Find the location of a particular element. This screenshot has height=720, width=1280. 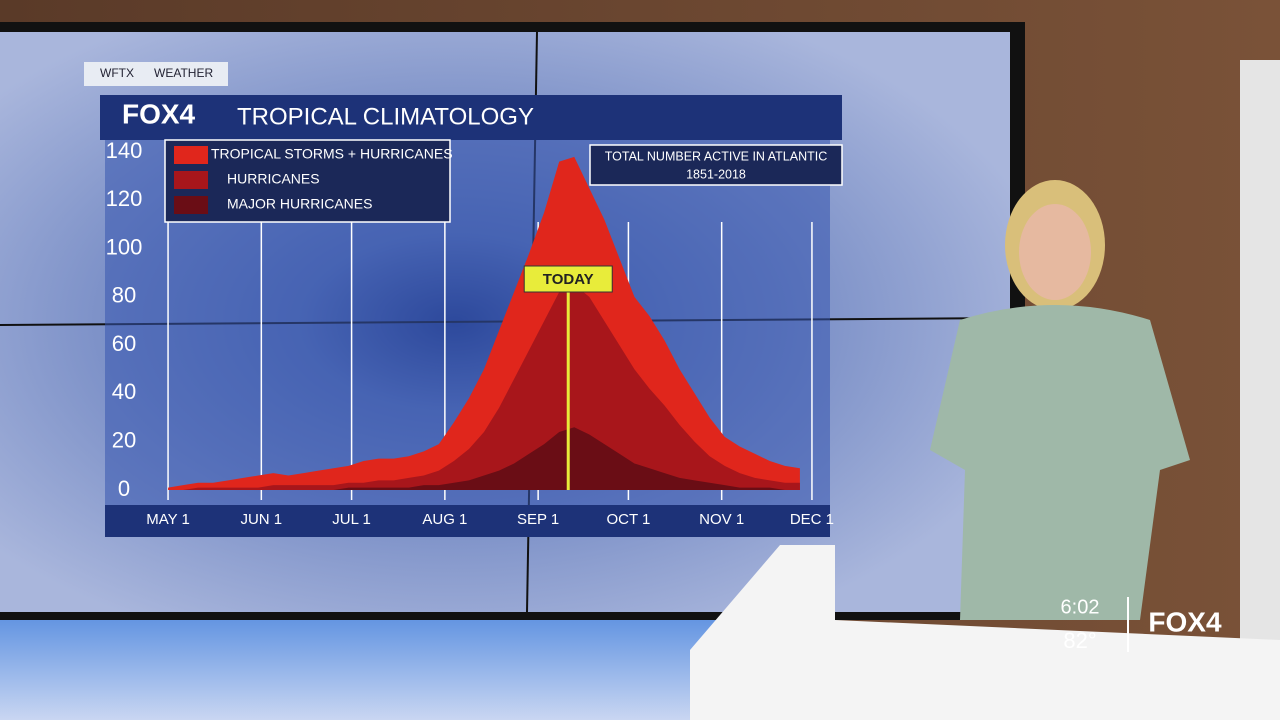

temperature: 82° is located at coordinates (1079, 640).